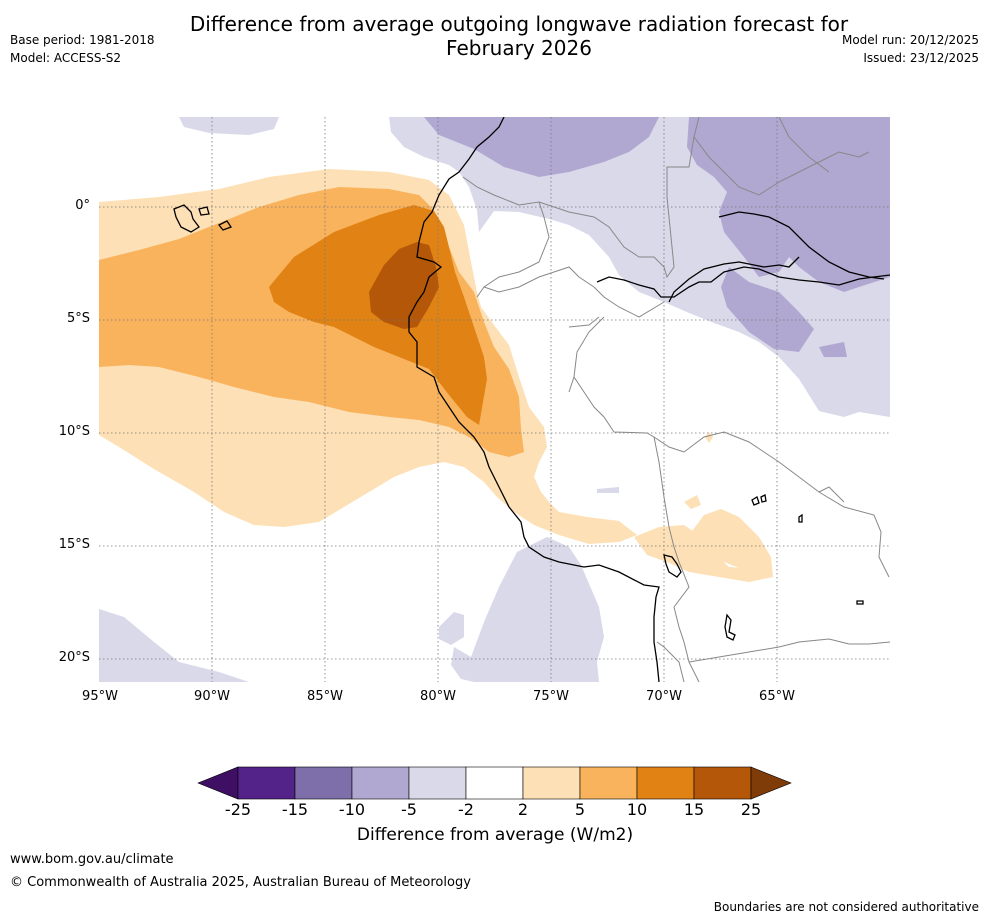  Describe the element at coordinates (694, 809) in the screenshot. I see `colorbar-tick-label: 15` at that location.